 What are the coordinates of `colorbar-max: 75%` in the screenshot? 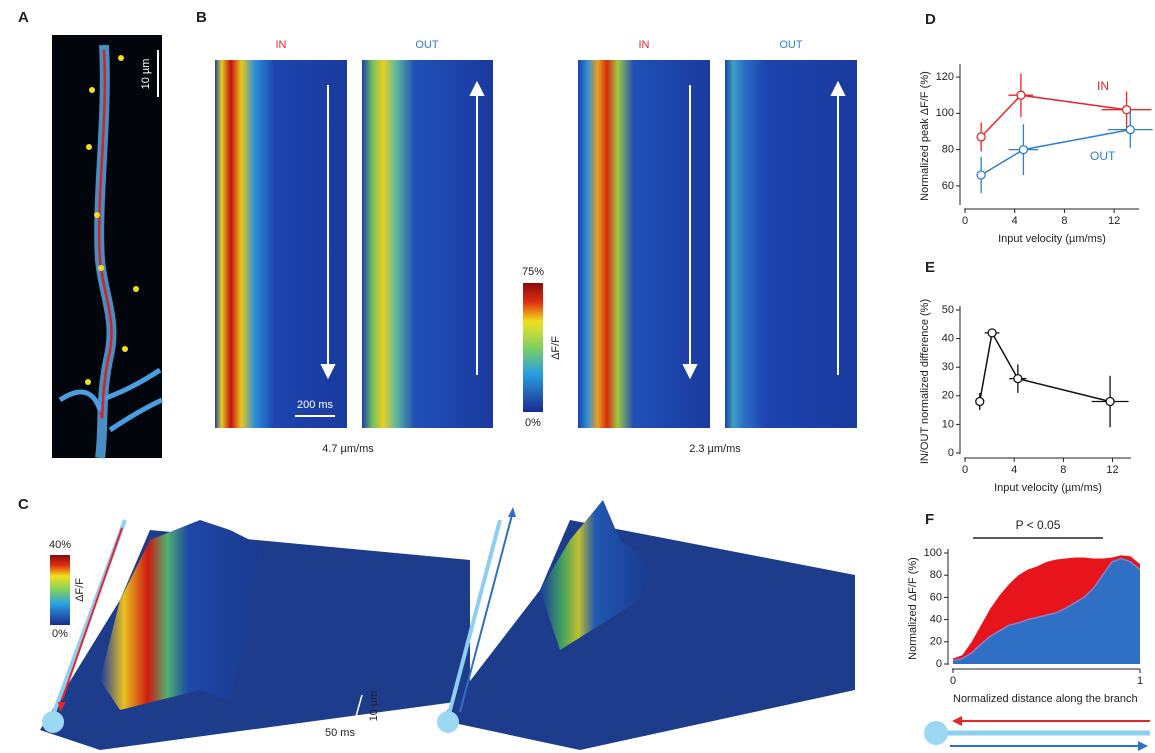 It's located at (533, 272).